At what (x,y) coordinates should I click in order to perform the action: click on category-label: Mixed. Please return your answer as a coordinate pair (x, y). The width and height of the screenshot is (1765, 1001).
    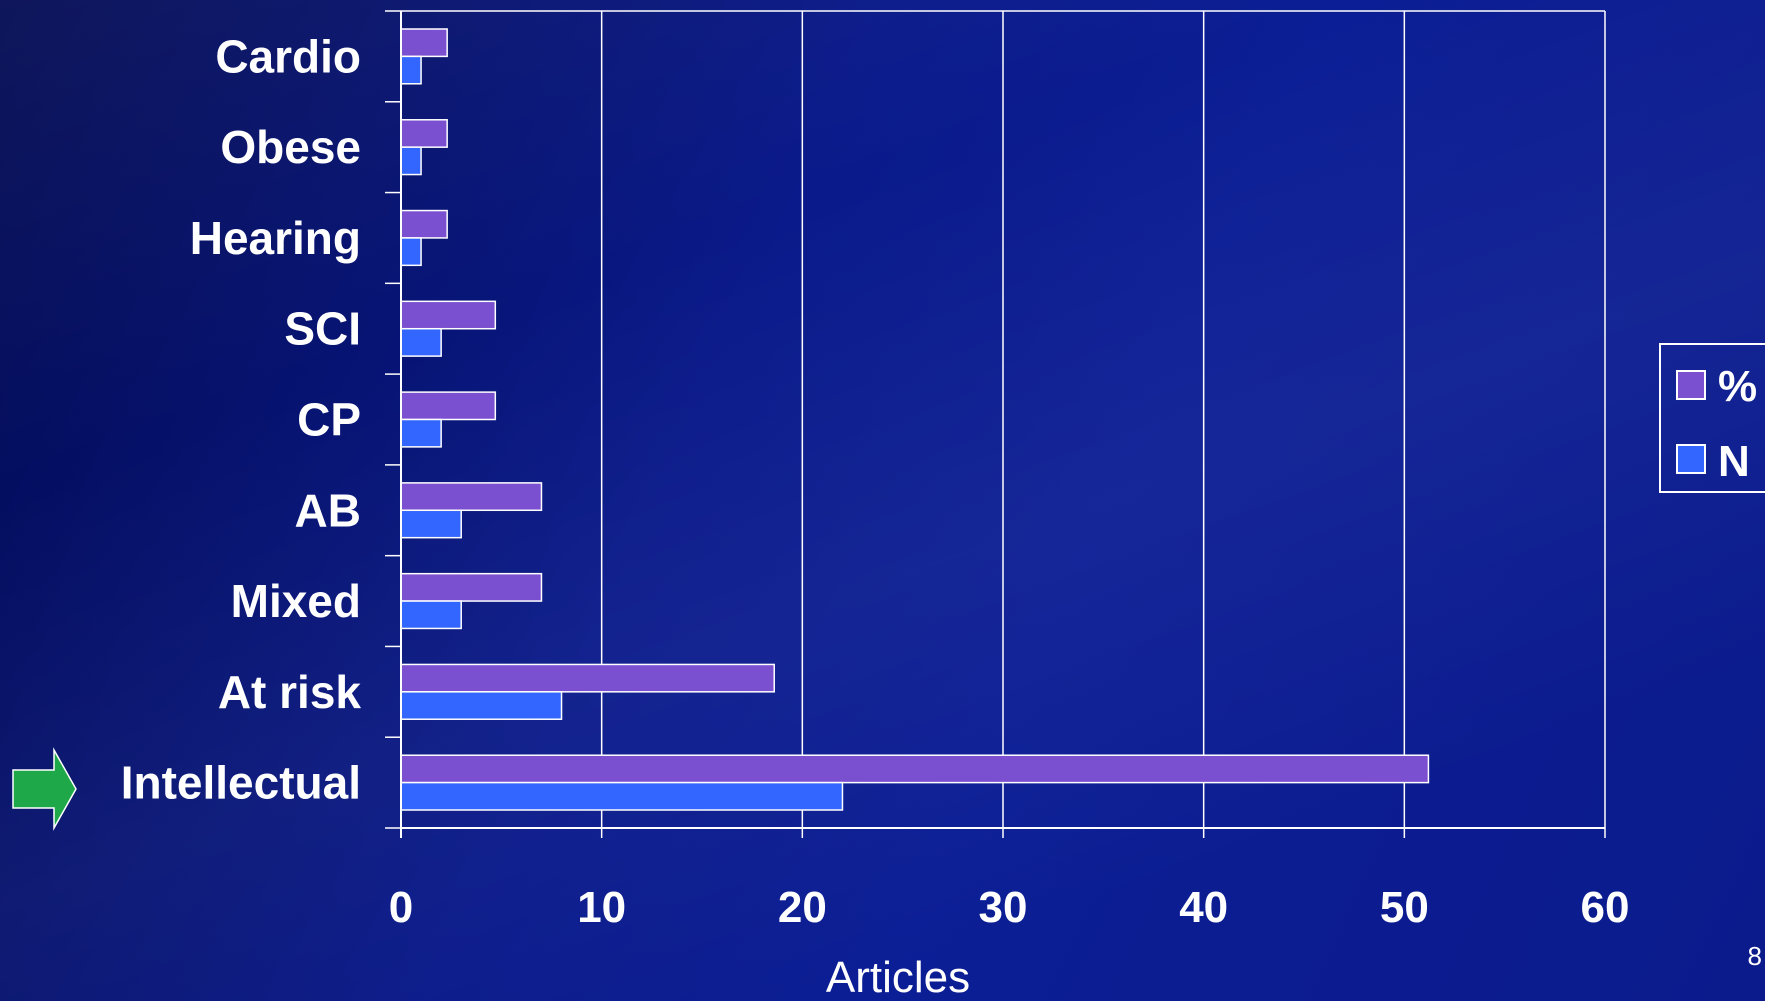
    Looking at the image, I should click on (296, 601).